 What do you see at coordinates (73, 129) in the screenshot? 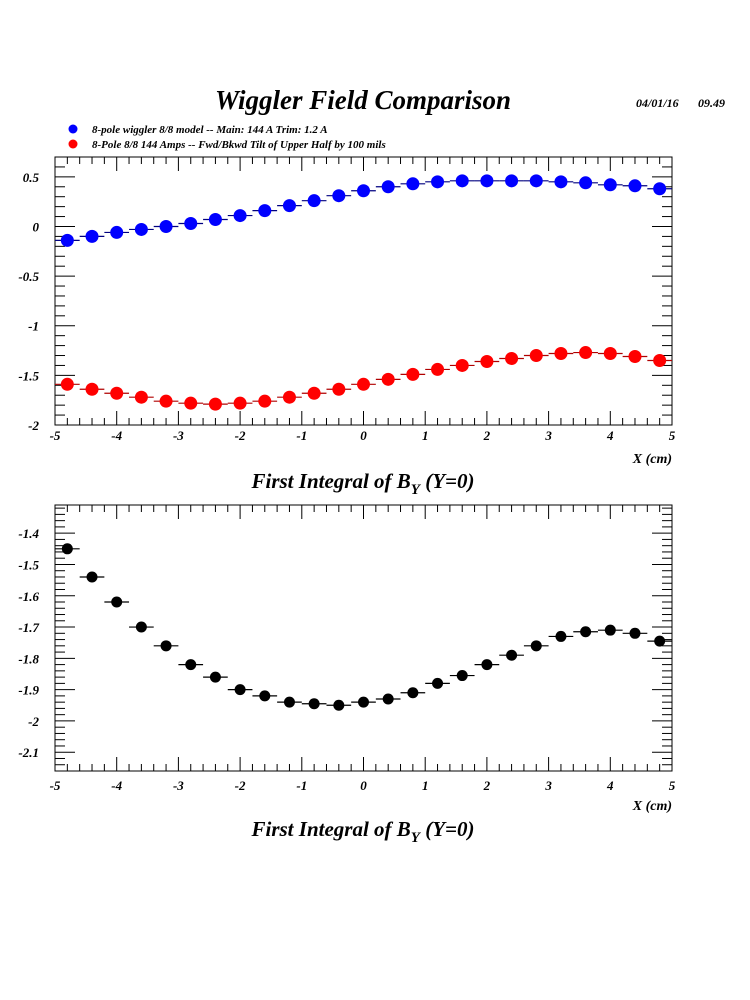
I see `legend-marker-blue` at bounding box center [73, 129].